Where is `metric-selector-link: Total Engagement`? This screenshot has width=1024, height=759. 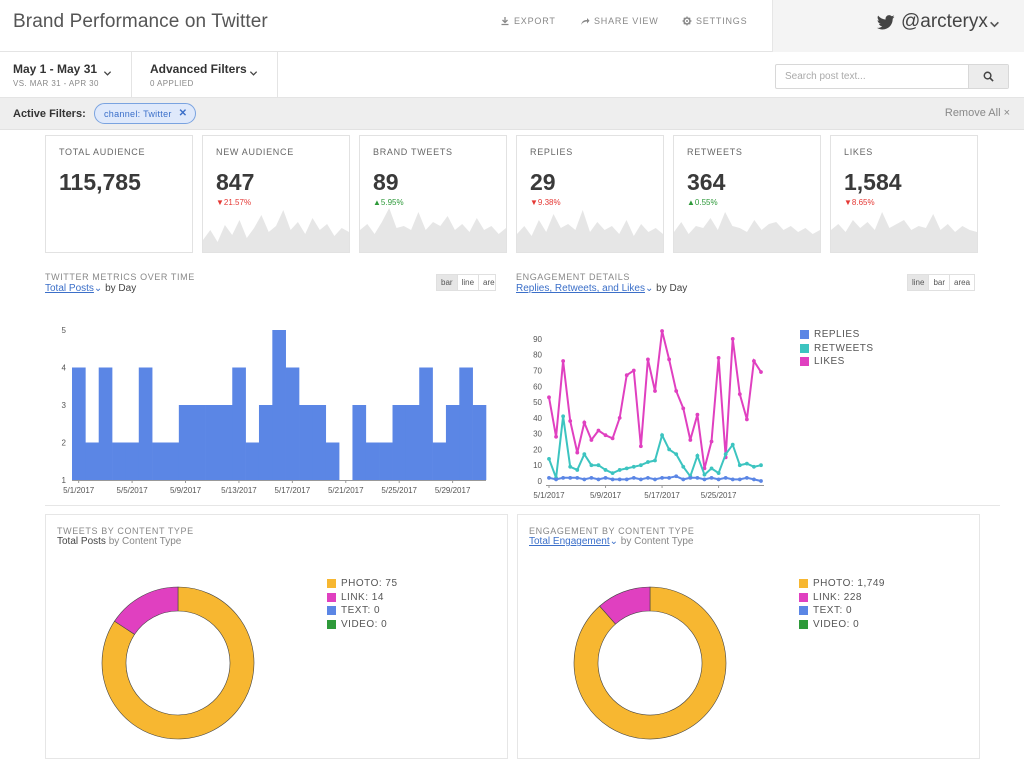
metric-selector-link: Total Engagement is located at coordinates (569, 541).